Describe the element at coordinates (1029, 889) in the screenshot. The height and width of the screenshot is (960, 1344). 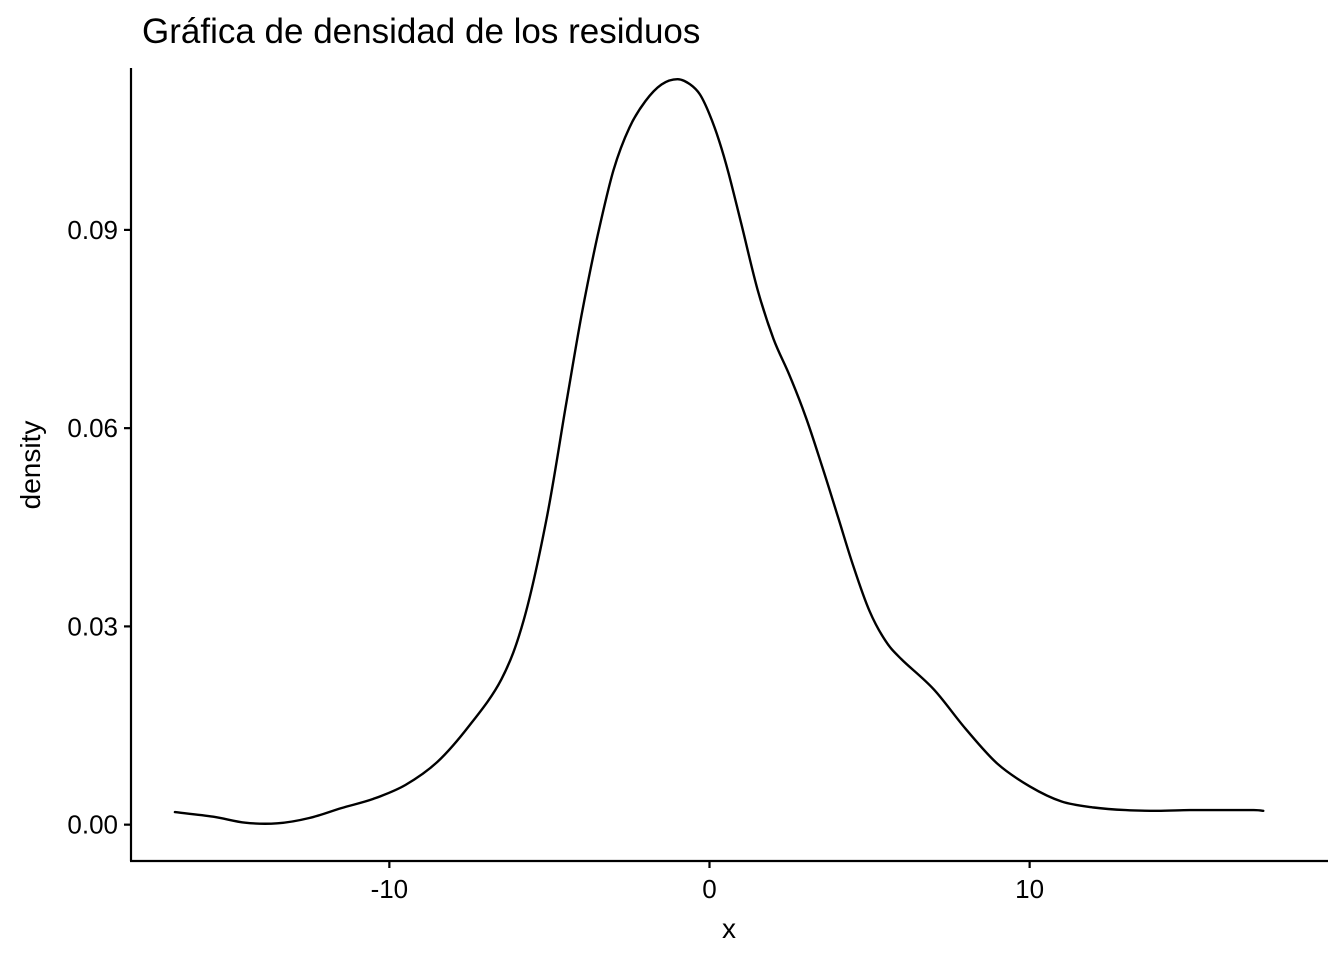
I see `x-tick-label: 10` at that location.